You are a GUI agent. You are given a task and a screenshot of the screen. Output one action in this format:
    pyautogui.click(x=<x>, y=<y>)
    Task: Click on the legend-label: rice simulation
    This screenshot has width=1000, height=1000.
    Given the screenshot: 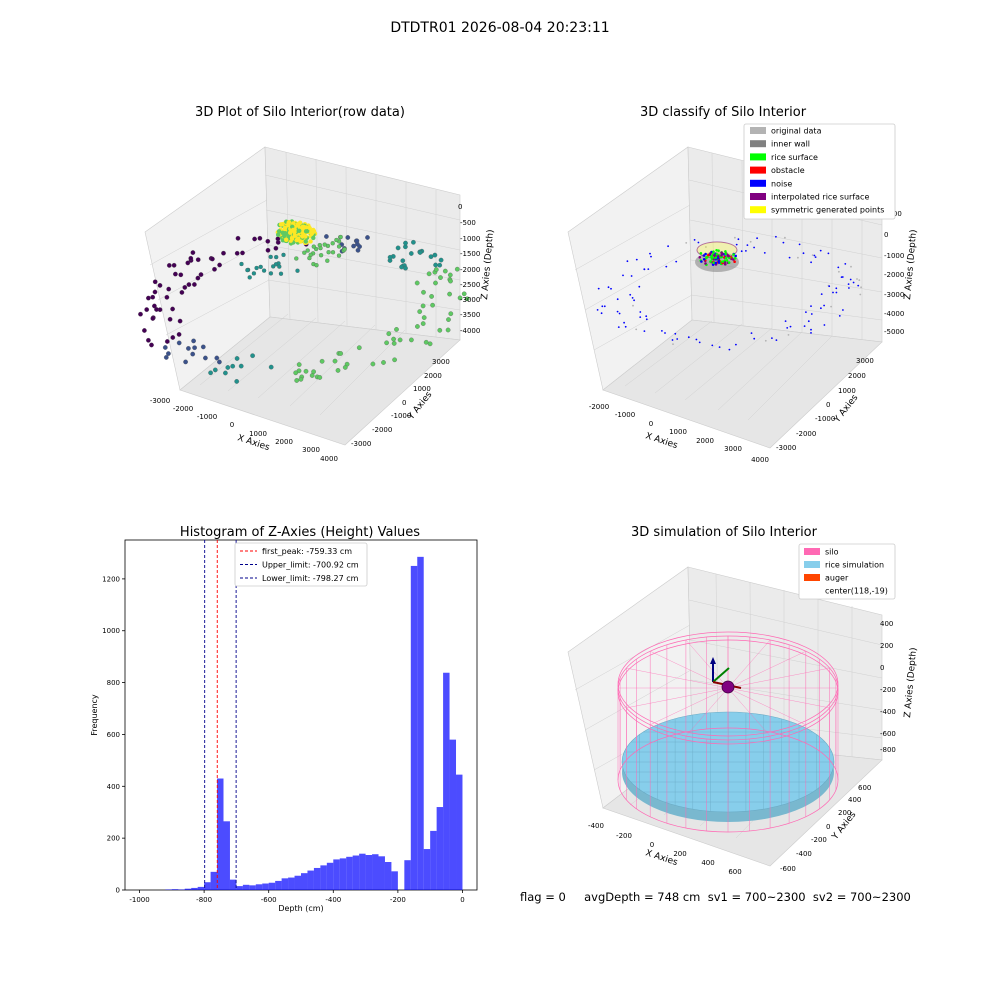 What is the action you would take?
    pyautogui.click(x=854, y=565)
    